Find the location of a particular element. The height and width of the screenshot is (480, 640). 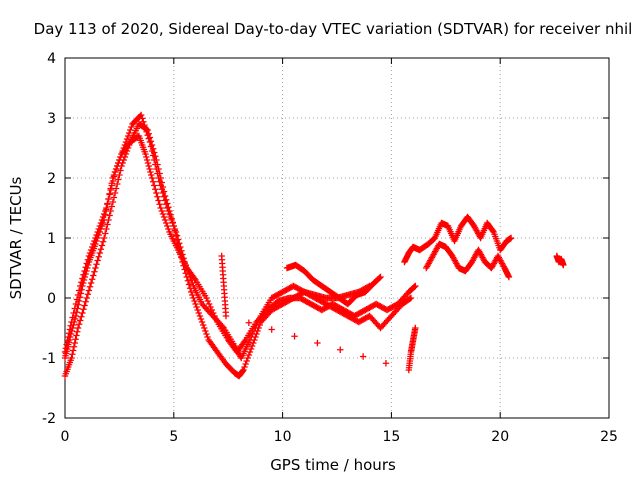

y-tick-label: -1 is located at coordinates (49, 359).